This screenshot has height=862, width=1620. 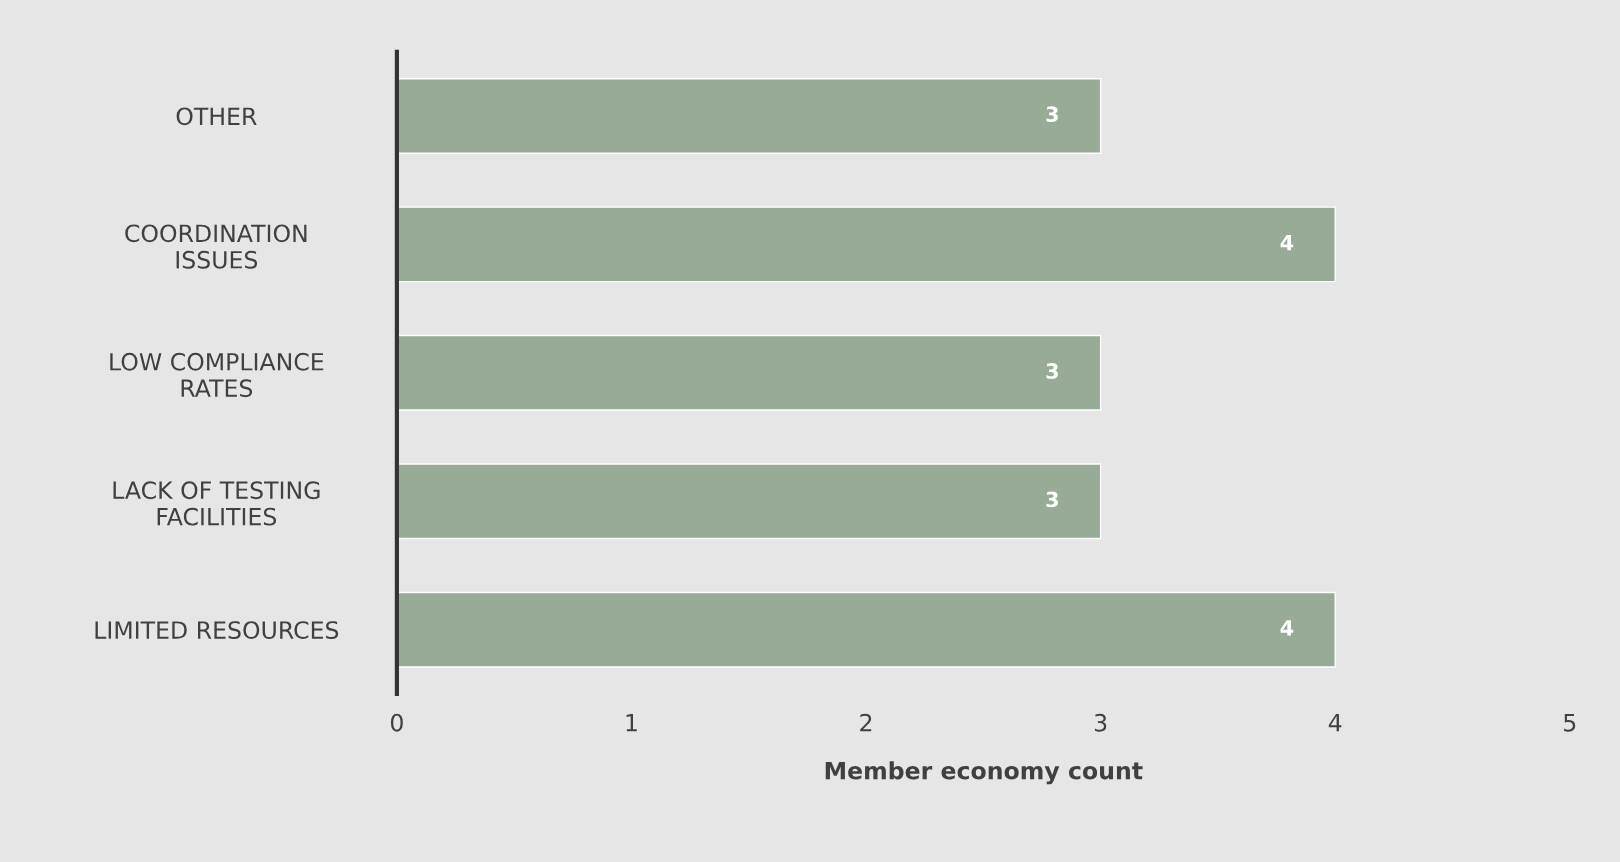 I want to click on y-tick-label: OTHER, so click(x=216, y=116).